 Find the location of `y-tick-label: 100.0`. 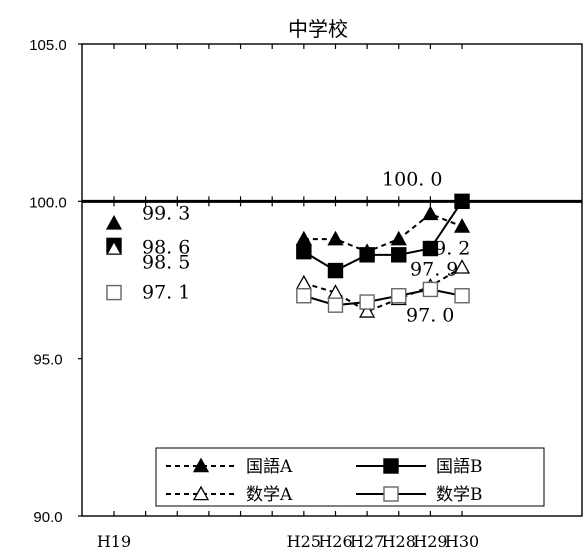

y-tick-label: 100.0 is located at coordinates (48, 202).